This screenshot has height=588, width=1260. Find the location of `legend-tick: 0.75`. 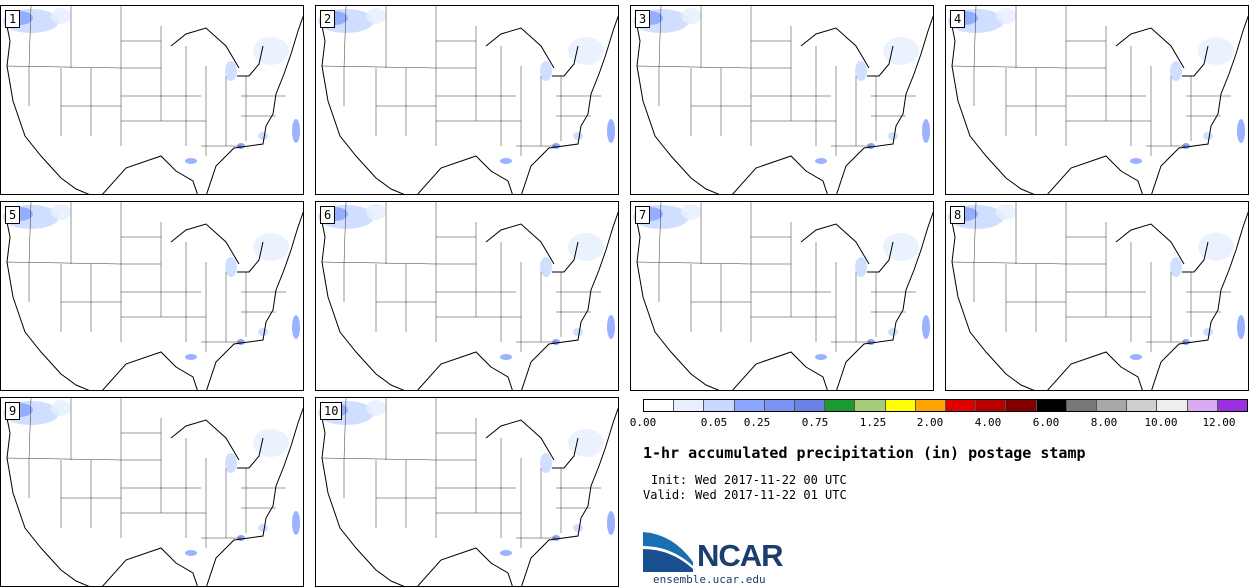

legend-tick: 0.75 is located at coordinates (815, 422).